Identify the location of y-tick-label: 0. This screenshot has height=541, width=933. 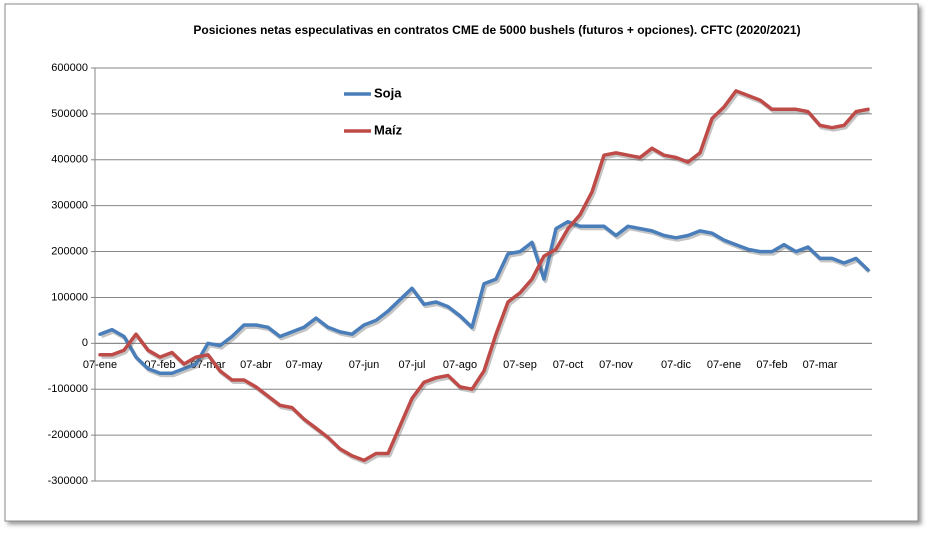
(85, 343).